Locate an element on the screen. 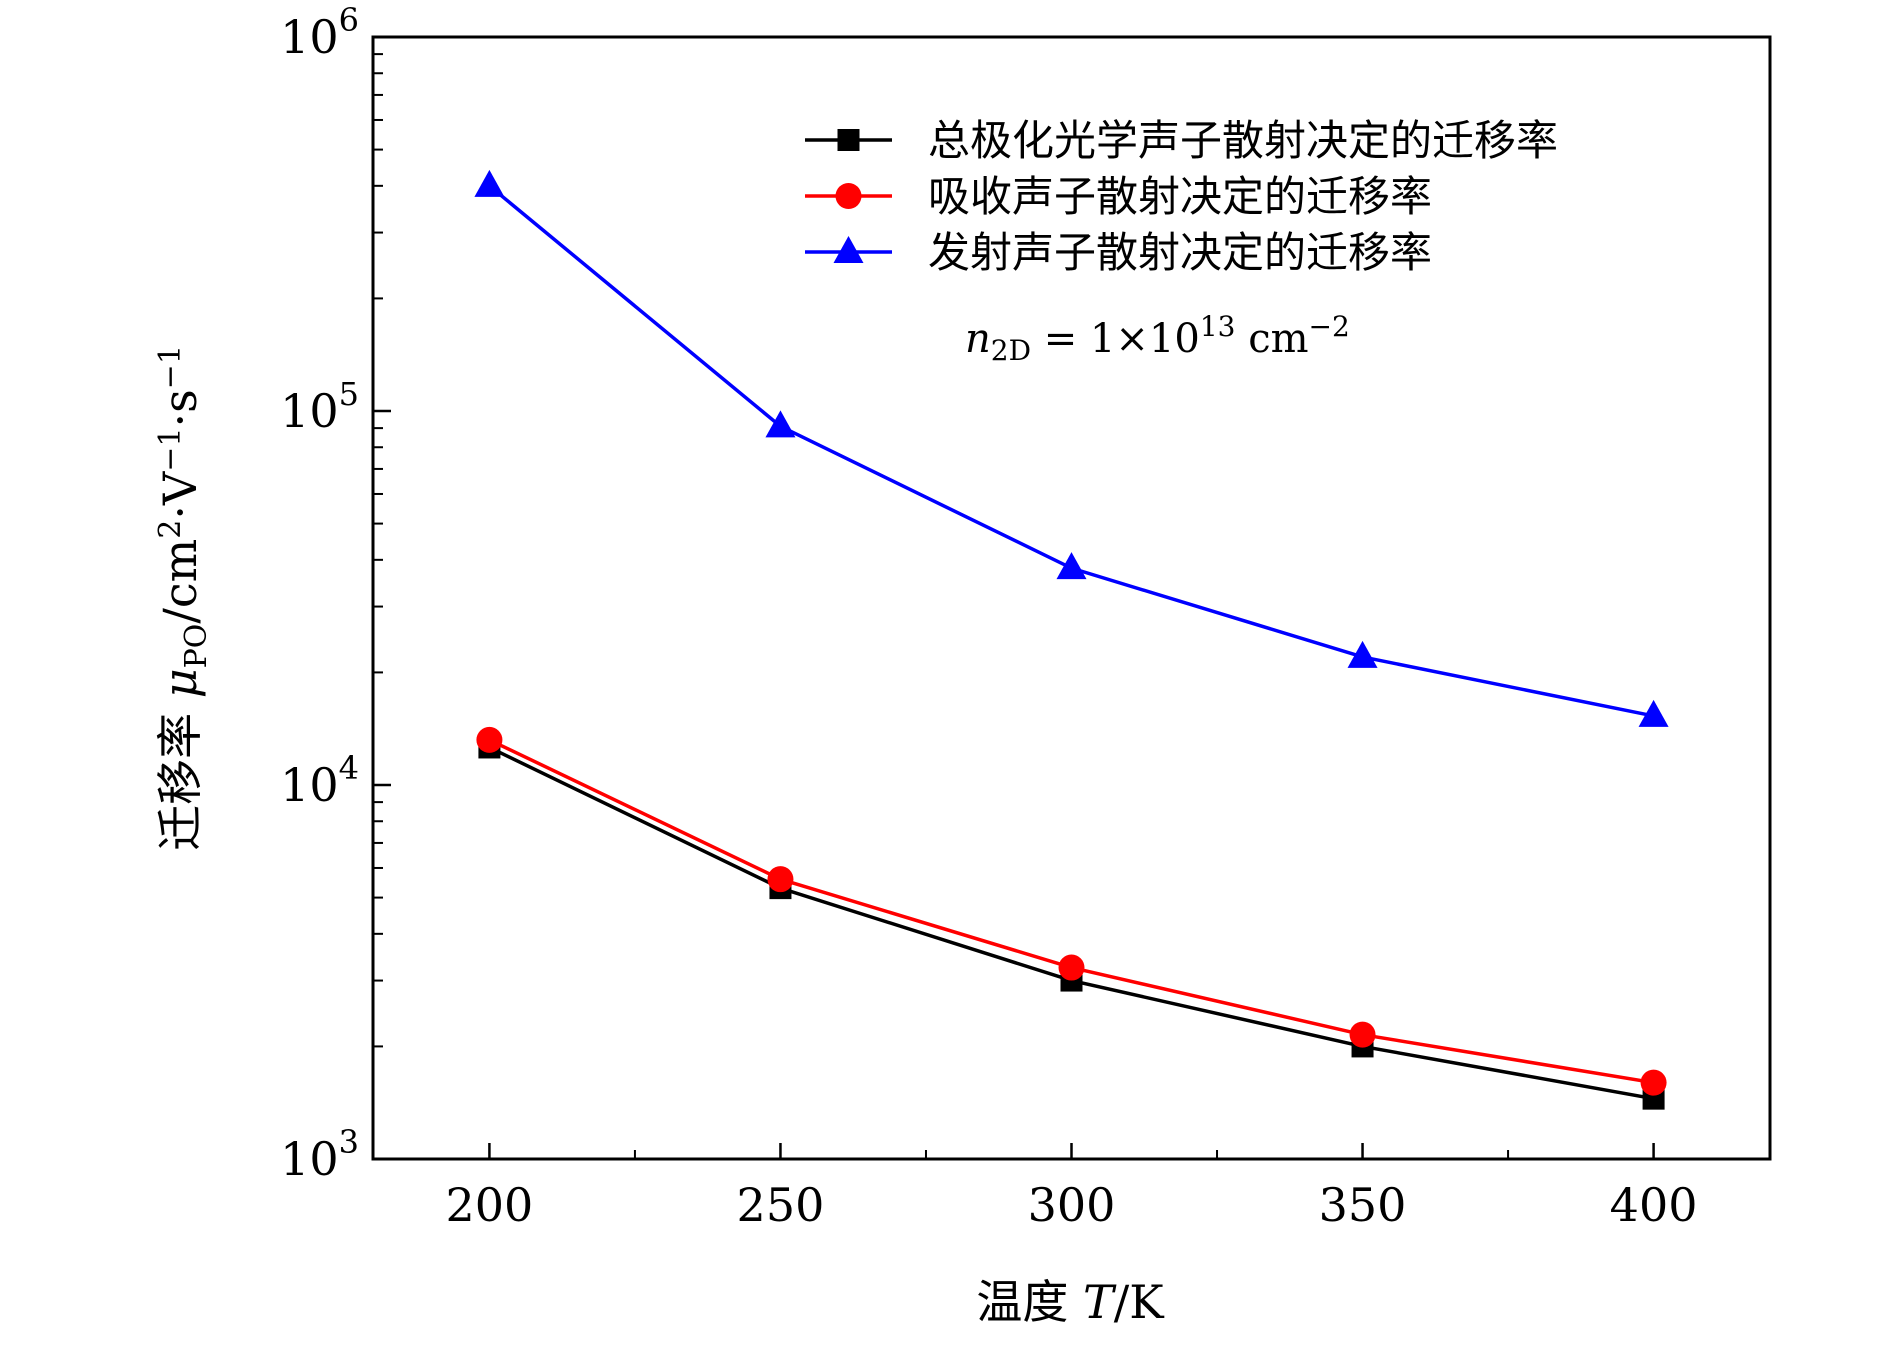 The image size is (1890, 1347). x-tick-label: 200 is located at coordinates (490, 1205).